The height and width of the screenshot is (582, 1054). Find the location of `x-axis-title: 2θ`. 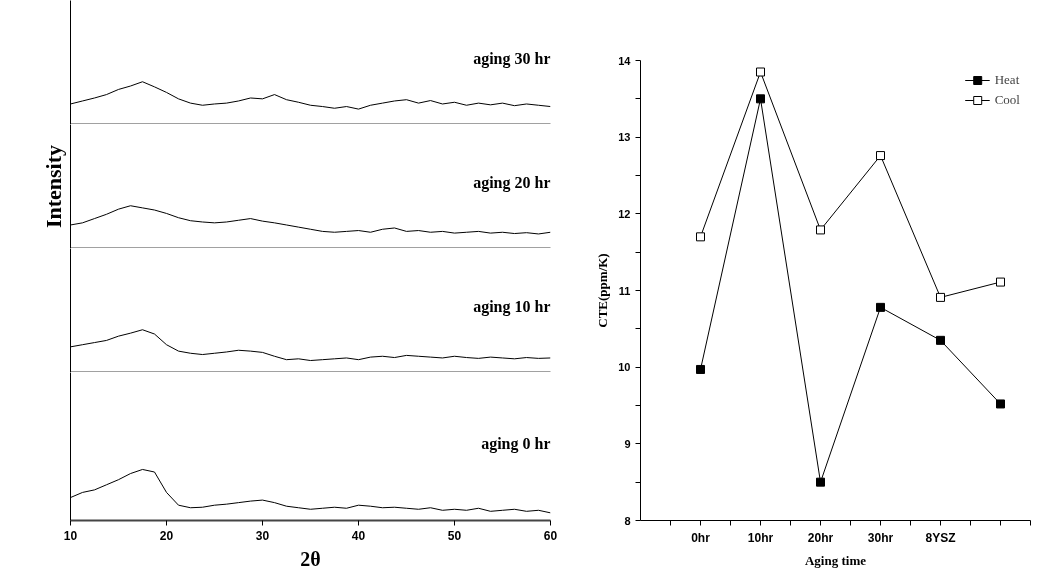

x-axis-title: 2θ is located at coordinates (310, 558).